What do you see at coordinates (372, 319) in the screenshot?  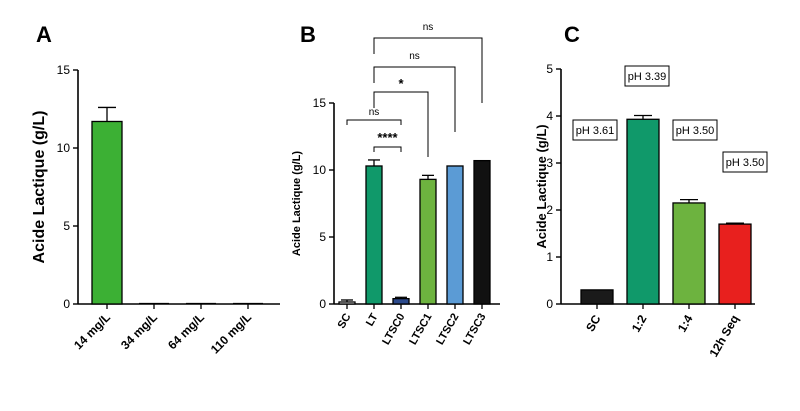 I see `x-tick-label: LT` at bounding box center [372, 319].